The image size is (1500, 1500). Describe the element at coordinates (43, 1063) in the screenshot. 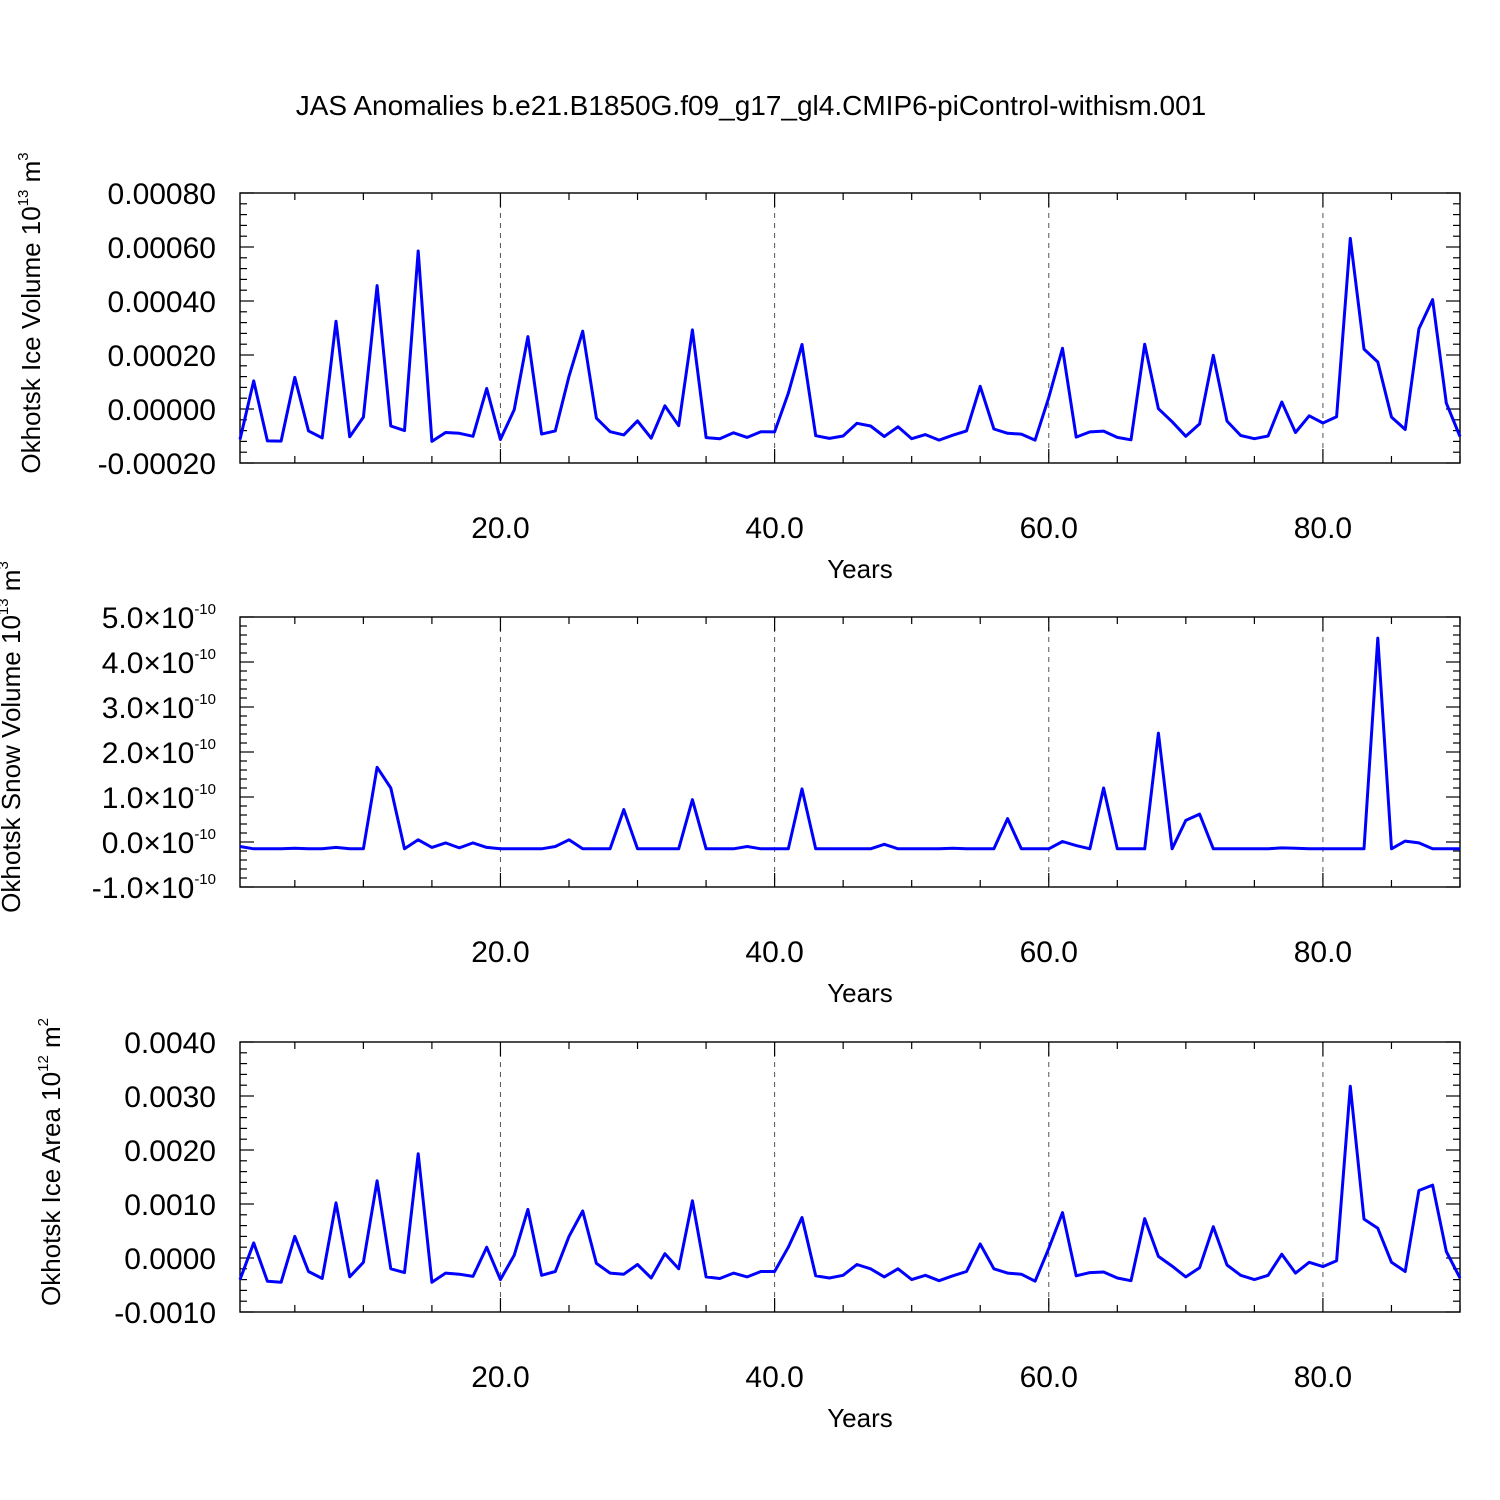

I see `y-label-exponent: 12` at that location.